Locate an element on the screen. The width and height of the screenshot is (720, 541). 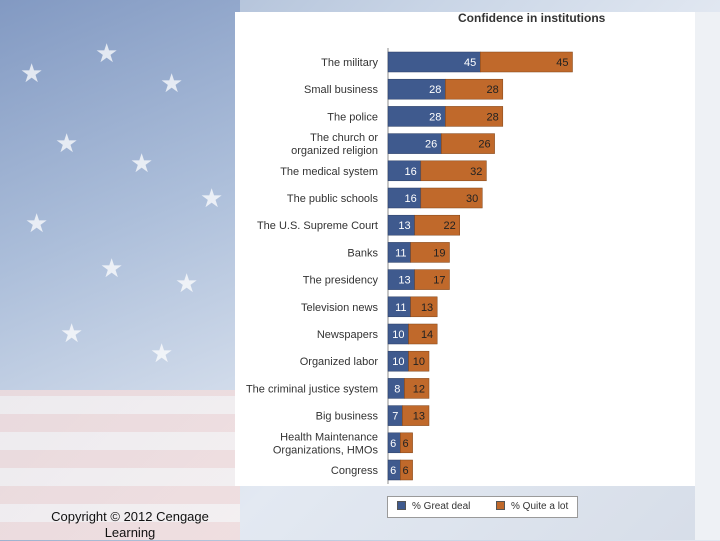
data-label-quite-a-lot: 22 is located at coordinates (450, 226).